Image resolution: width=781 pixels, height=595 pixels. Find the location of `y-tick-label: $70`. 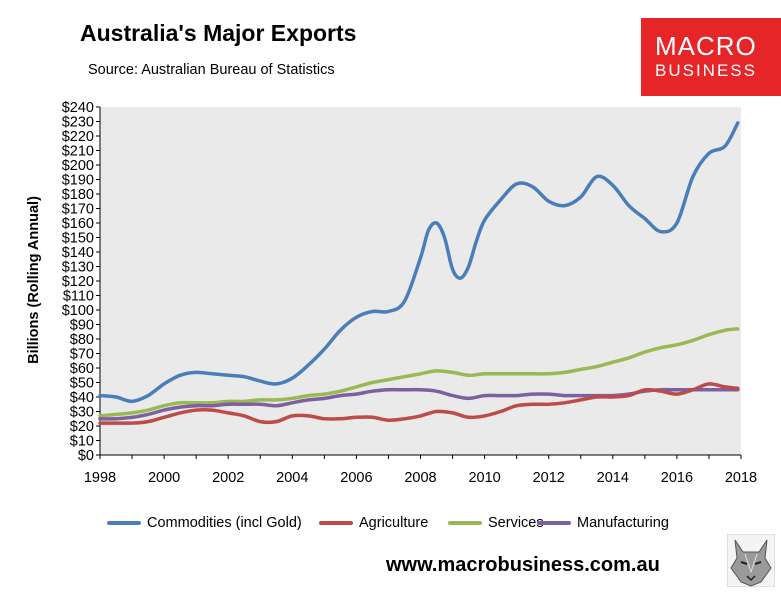

y-tick-label: $70 is located at coordinates (82, 355).